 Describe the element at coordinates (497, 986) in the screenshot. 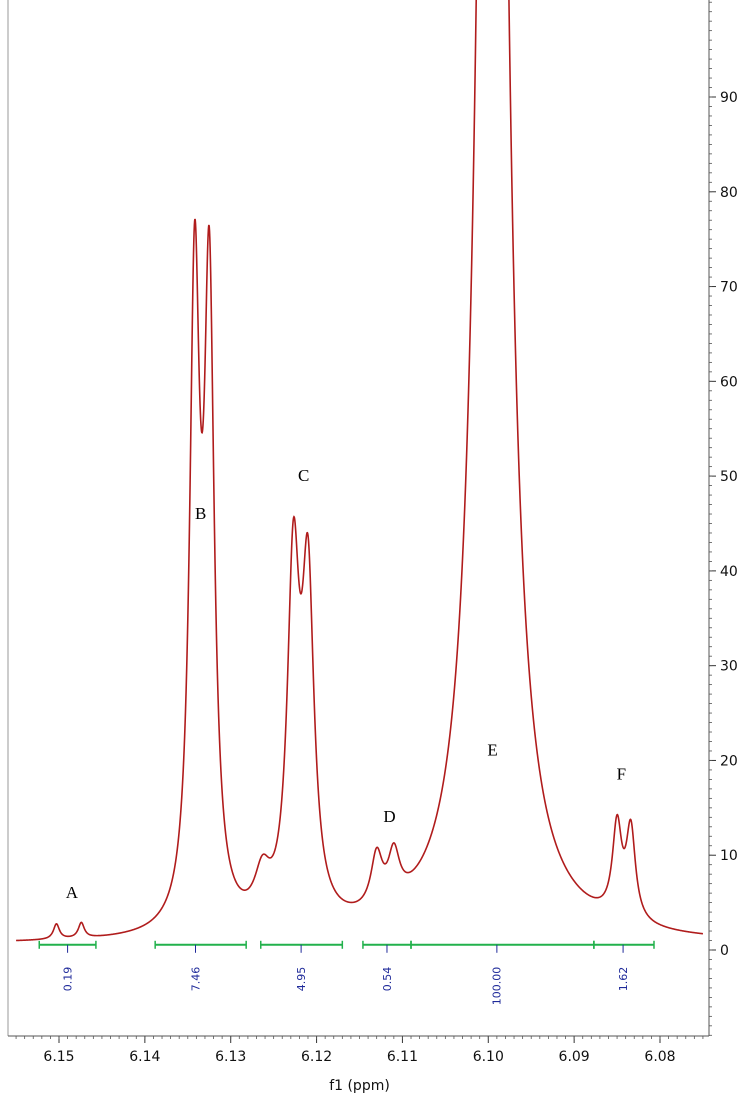

I see `integral-value: 100.00` at that location.